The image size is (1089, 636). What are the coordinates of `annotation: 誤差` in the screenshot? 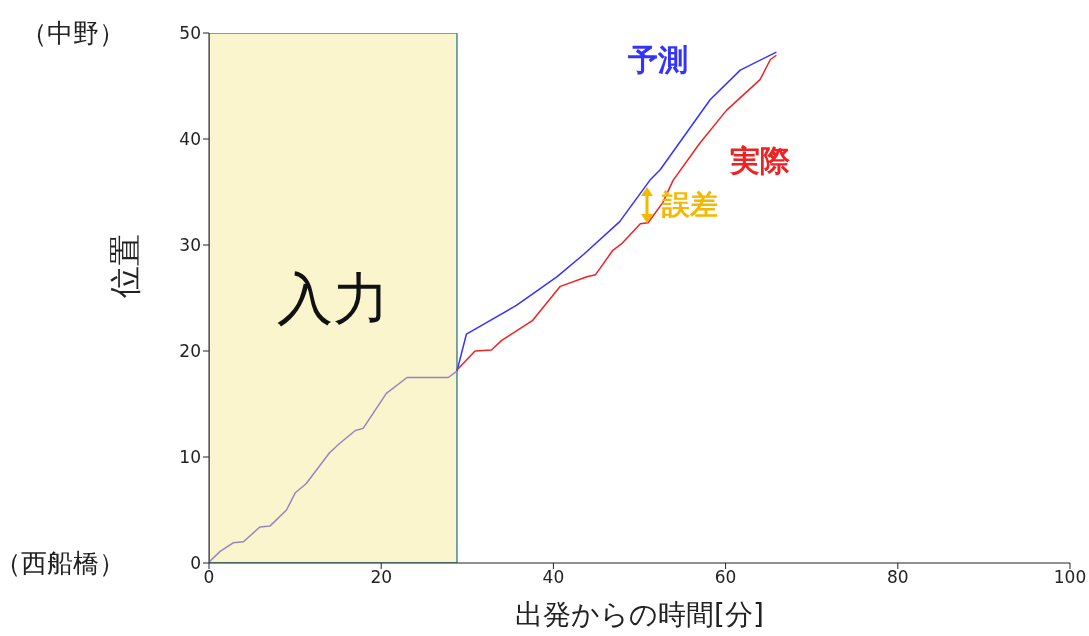 It's located at (690, 205).